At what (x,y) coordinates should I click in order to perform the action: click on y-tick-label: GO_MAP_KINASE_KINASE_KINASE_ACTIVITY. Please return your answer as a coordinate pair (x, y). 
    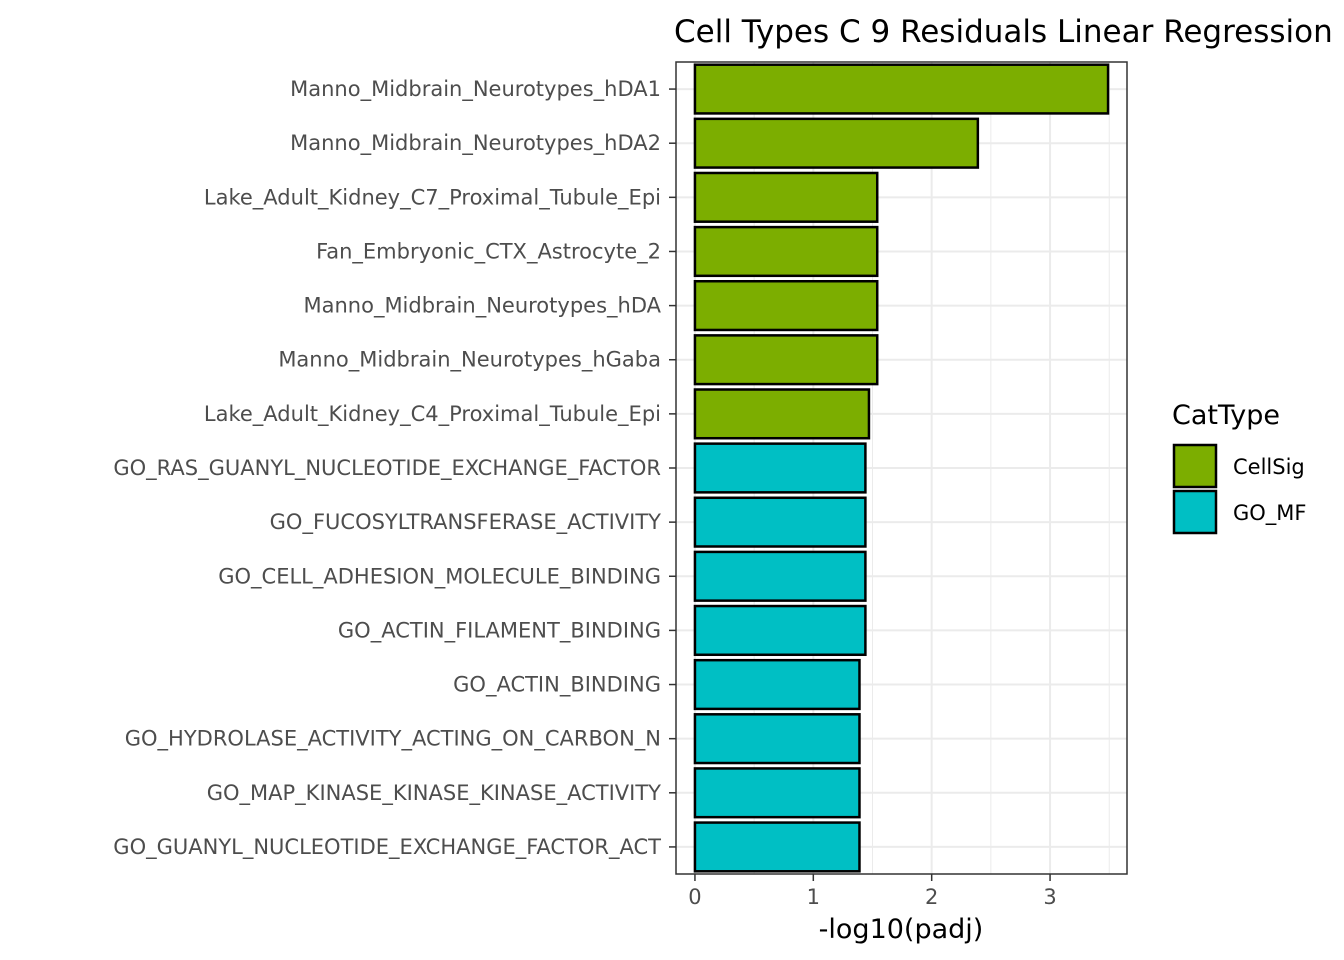
    Looking at the image, I should click on (434, 793).